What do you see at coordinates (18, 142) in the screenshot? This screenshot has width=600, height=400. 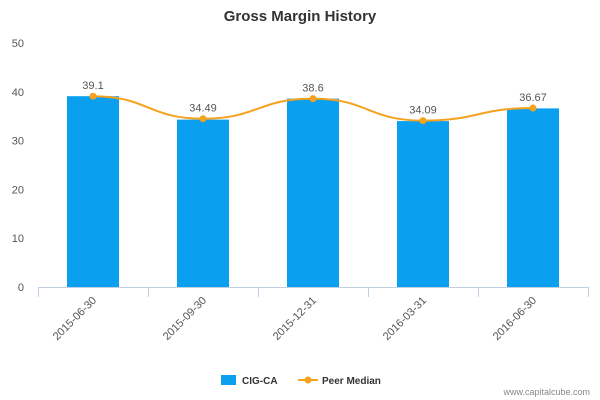 I see `y-tick-label: 30` at bounding box center [18, 142].